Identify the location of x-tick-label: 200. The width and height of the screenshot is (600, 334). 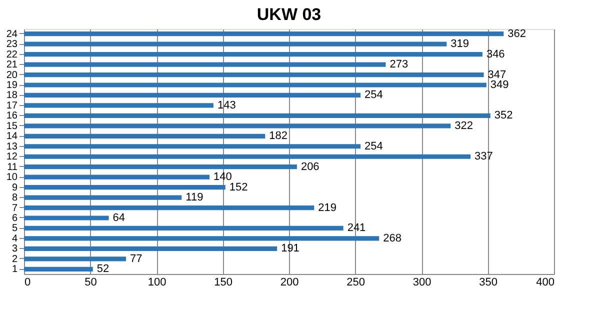
(289, 282).